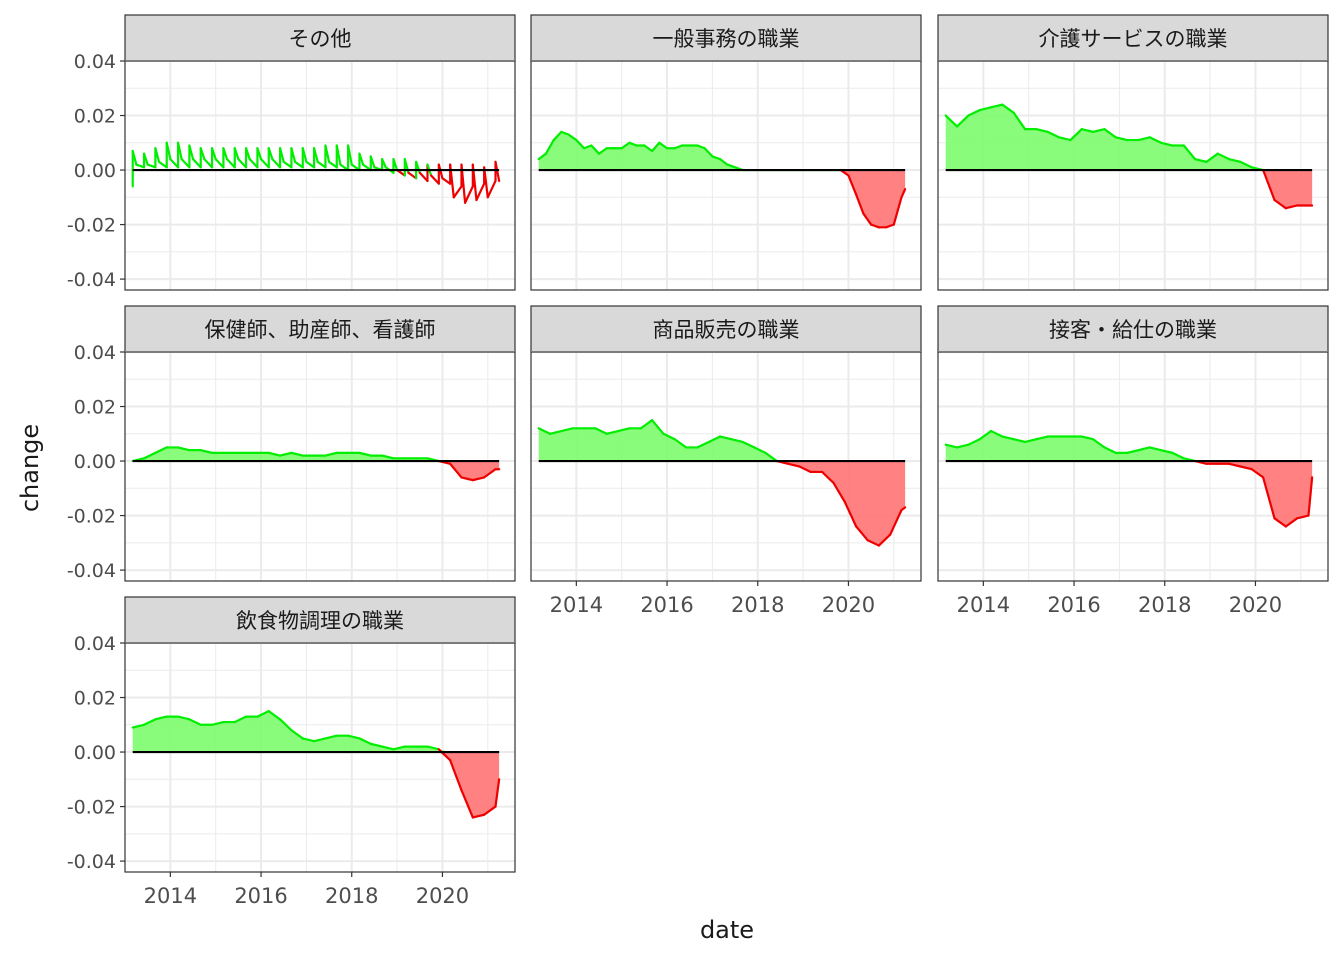  I want to click on facet-title: 介護サービスの職業, so click(1133, 39).